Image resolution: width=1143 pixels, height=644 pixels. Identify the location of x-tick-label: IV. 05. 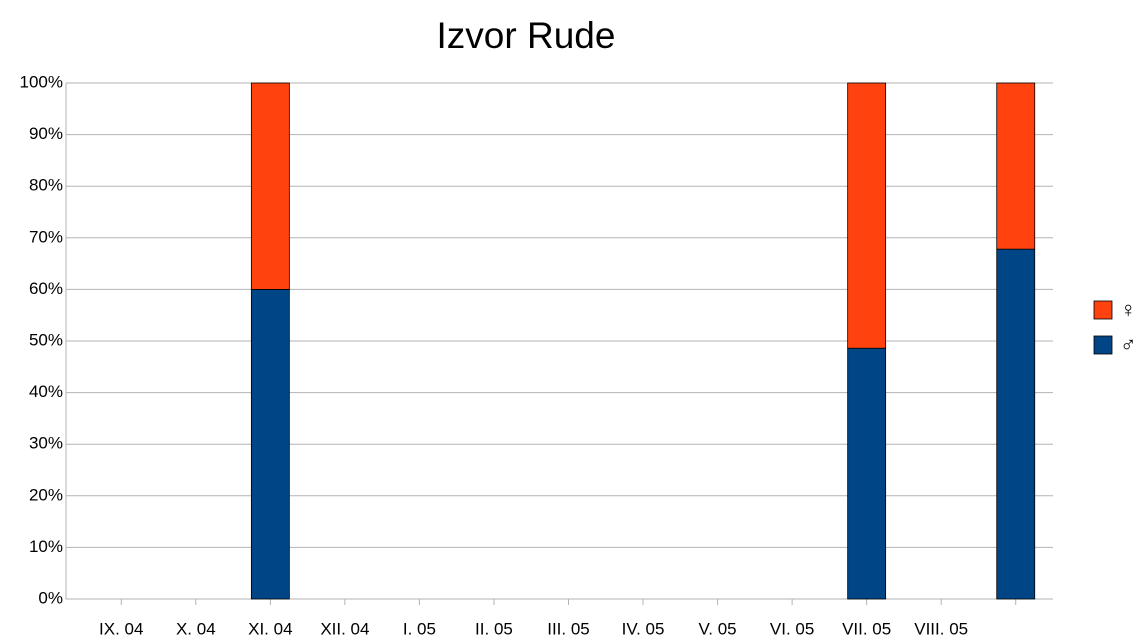
(643, 628).